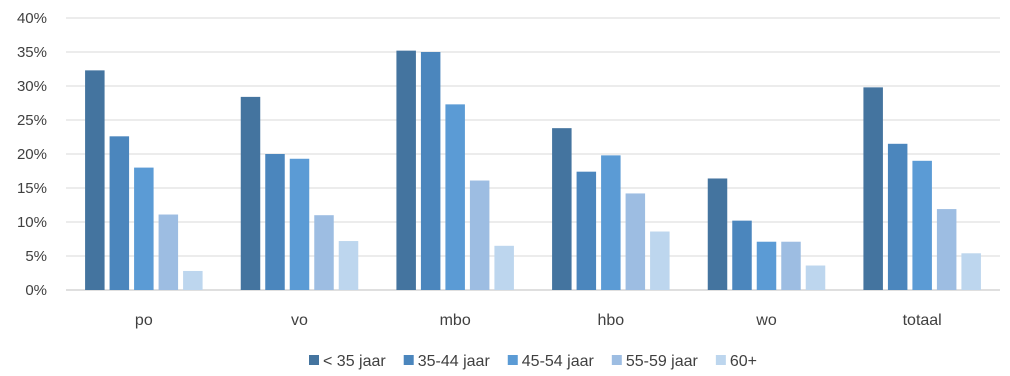 This screenshot has width=1010, height=376. I want to click on y-tick-label: 25%, so click(32, 120).